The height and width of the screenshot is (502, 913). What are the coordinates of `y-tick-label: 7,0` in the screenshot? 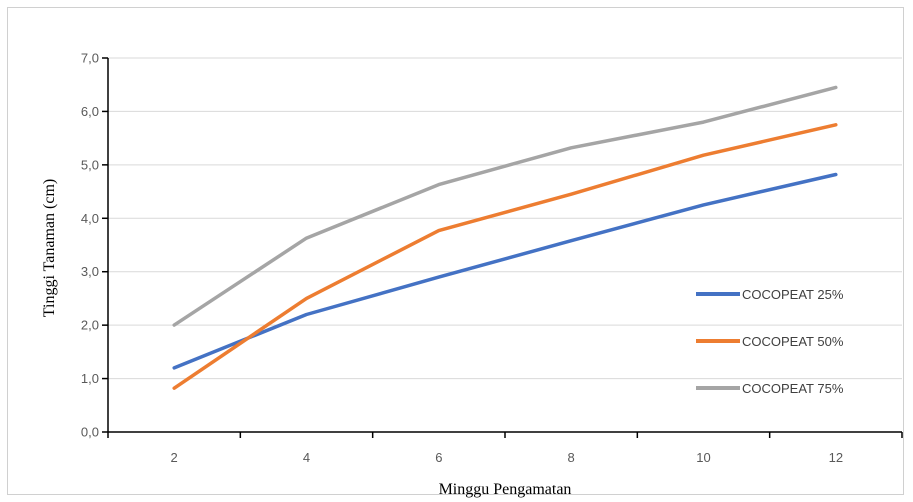 It's located at (90, 58).